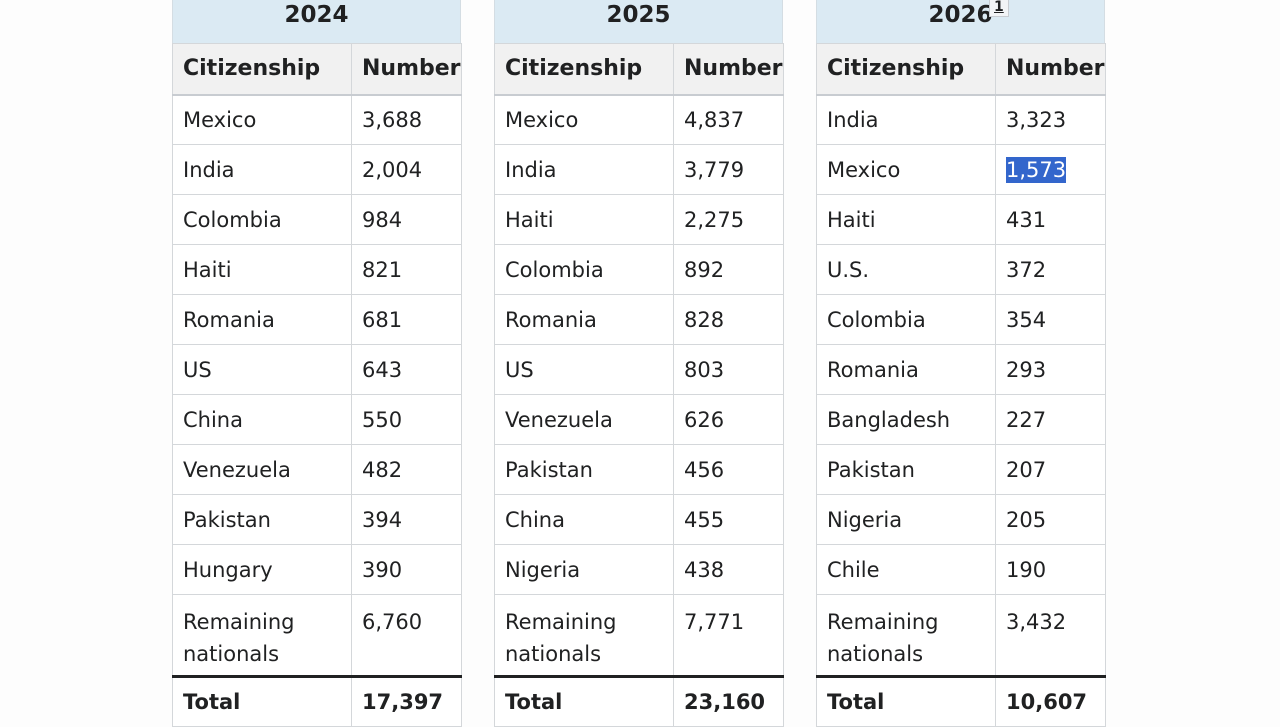 The width and height of the screenshot is (1280, 727). I want to click on table-row: Romania 681, so click(317, 319).